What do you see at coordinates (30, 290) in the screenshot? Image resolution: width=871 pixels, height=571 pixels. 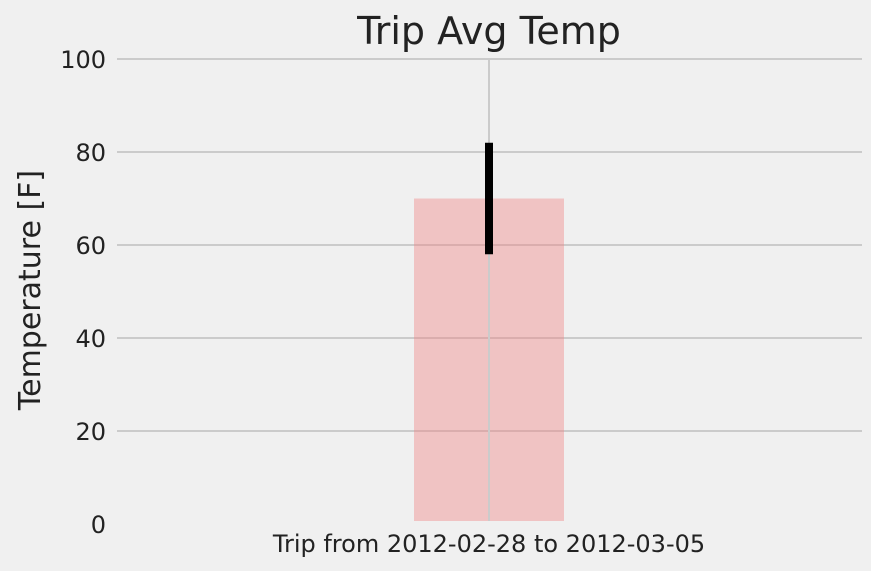 I see `y-axis-title: Temperature [F]` at bounding box center [30, 290].